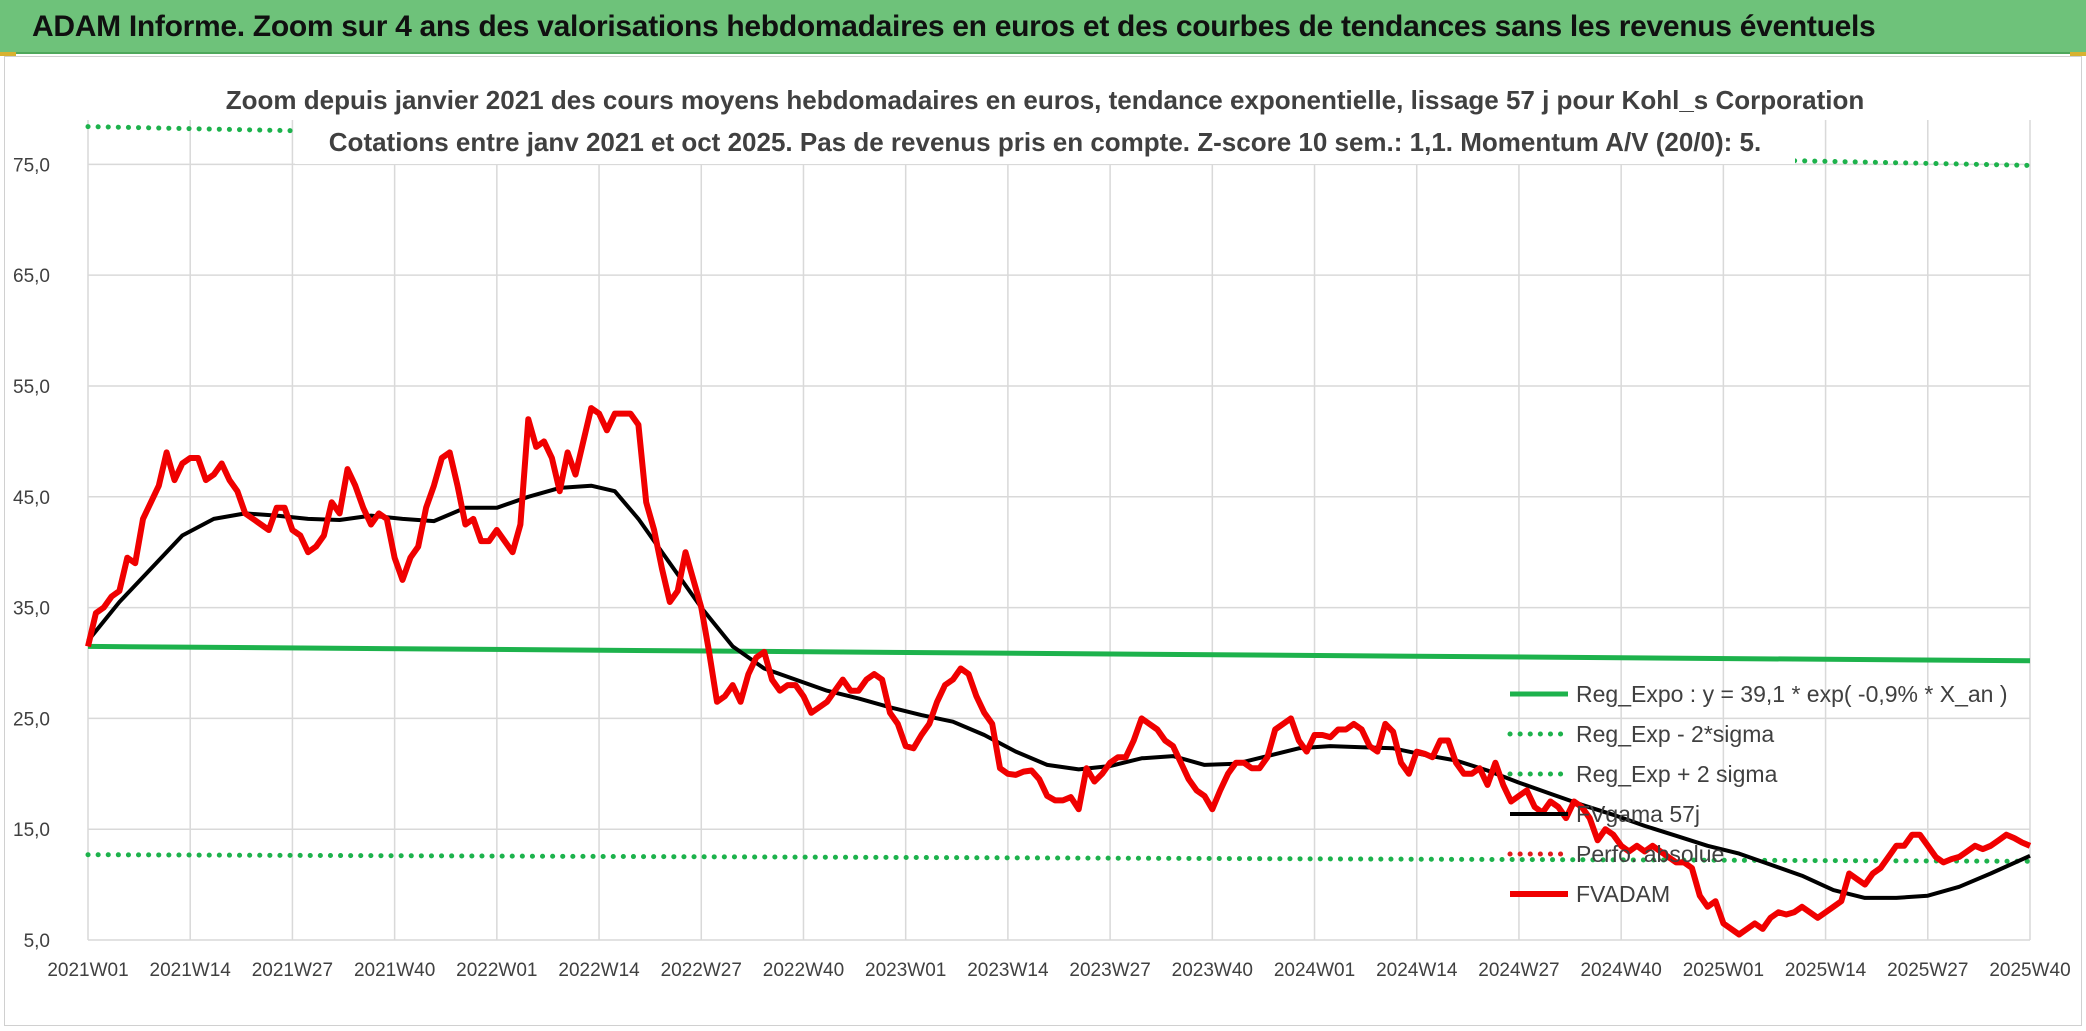  What do you see at coordinates (37, 941) in the screenshot?
I see `y-tick-label: 5,0` at bounding box center [37, 941].